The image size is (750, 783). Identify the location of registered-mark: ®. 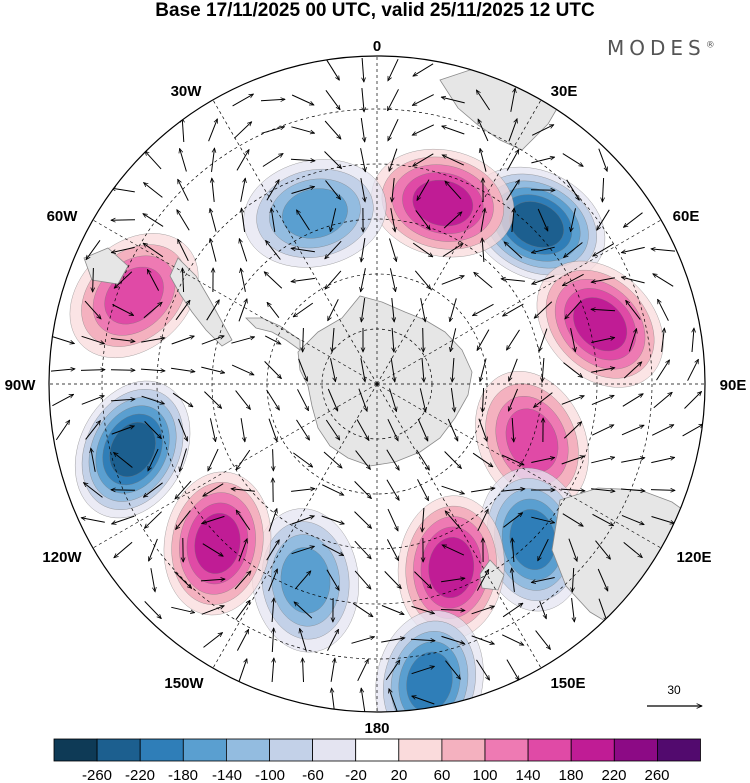
(710, 45).